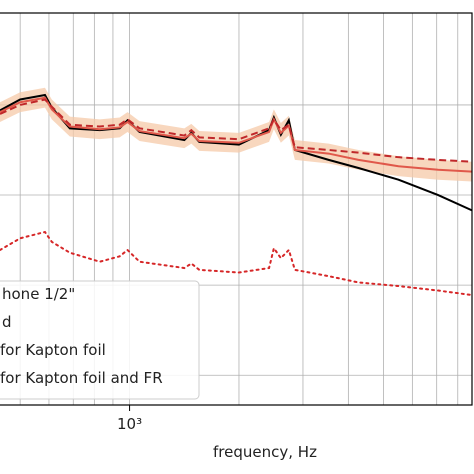 The width and height of the screenshot is (474, 474). What do you see at coordinates (265, 452) in the screenshot?
I see `x-axis-label: frequency, Hz` at bounding box center [265, 452].